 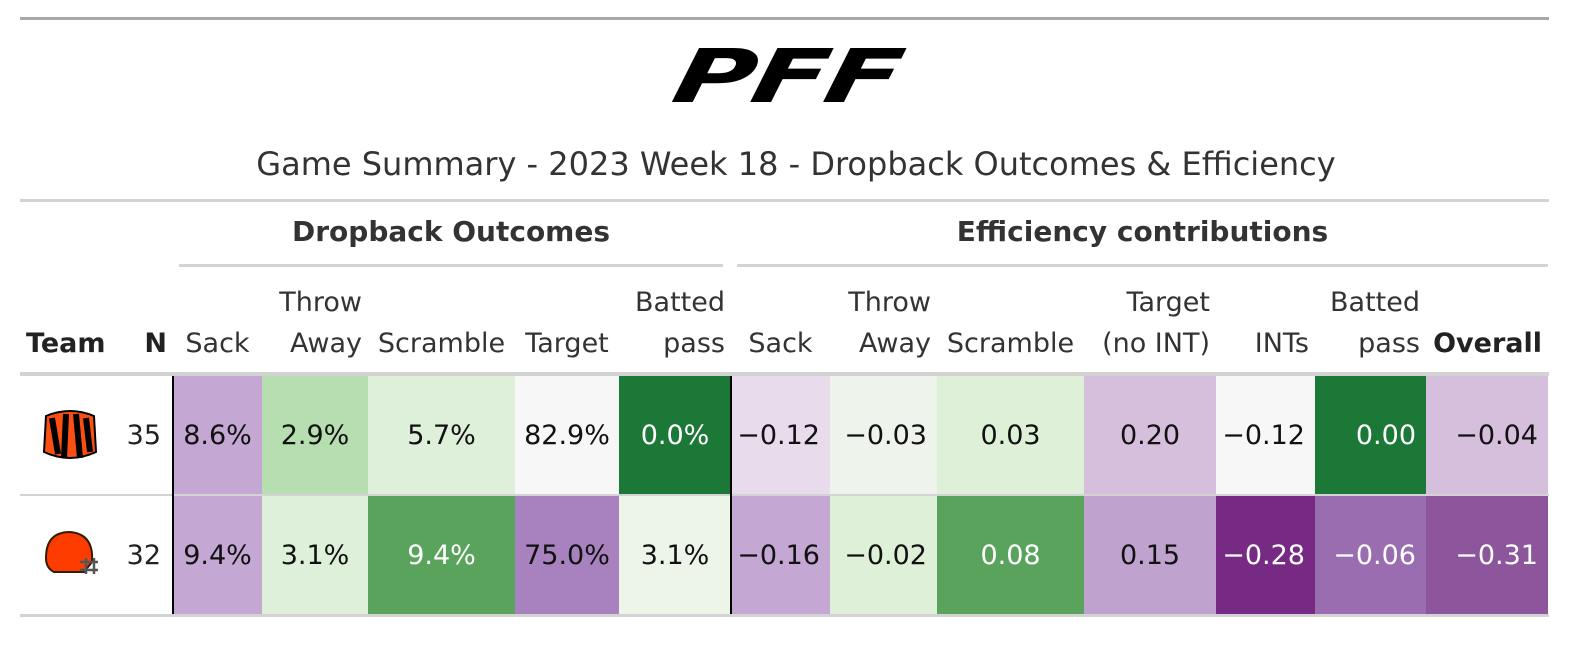 What do you see at coordinates (1487, 435) in the screenshot?
I see `value-cell: −0.04` at bounding box center [1487, 435].